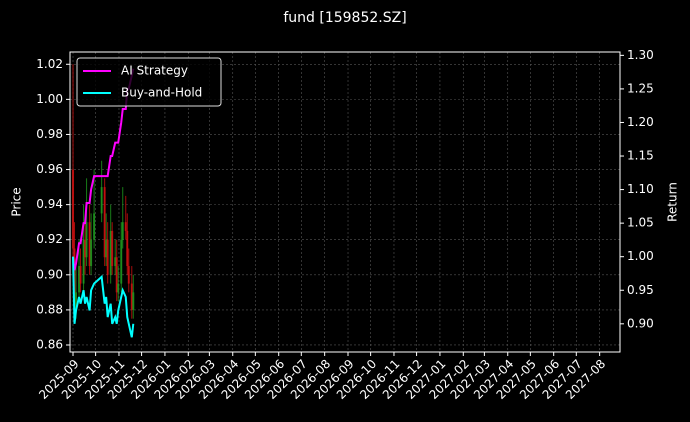  Describe the element at coordinates (640, 290) in the screenshot. I see `y2-tick-label: 0.95` at that location.